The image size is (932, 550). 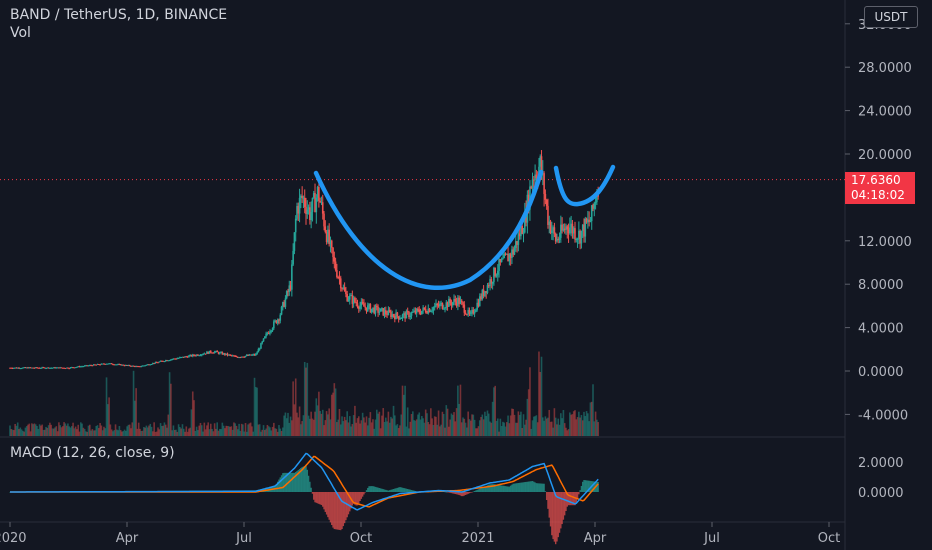 I want to click on time-tick-label: 2021, so click(x=477, y=538).